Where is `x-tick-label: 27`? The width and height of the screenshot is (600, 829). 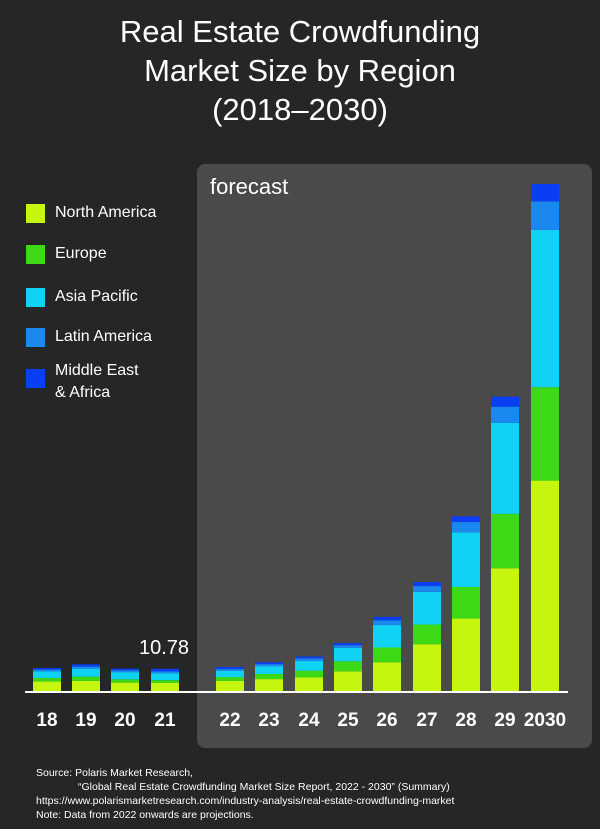
x-tick-label: 27 is located at coordinates (426, 720).